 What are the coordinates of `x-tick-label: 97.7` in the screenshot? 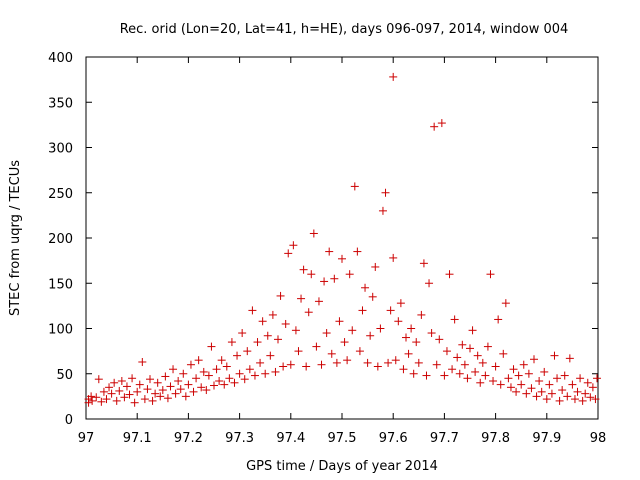 It's located at (444, 438).